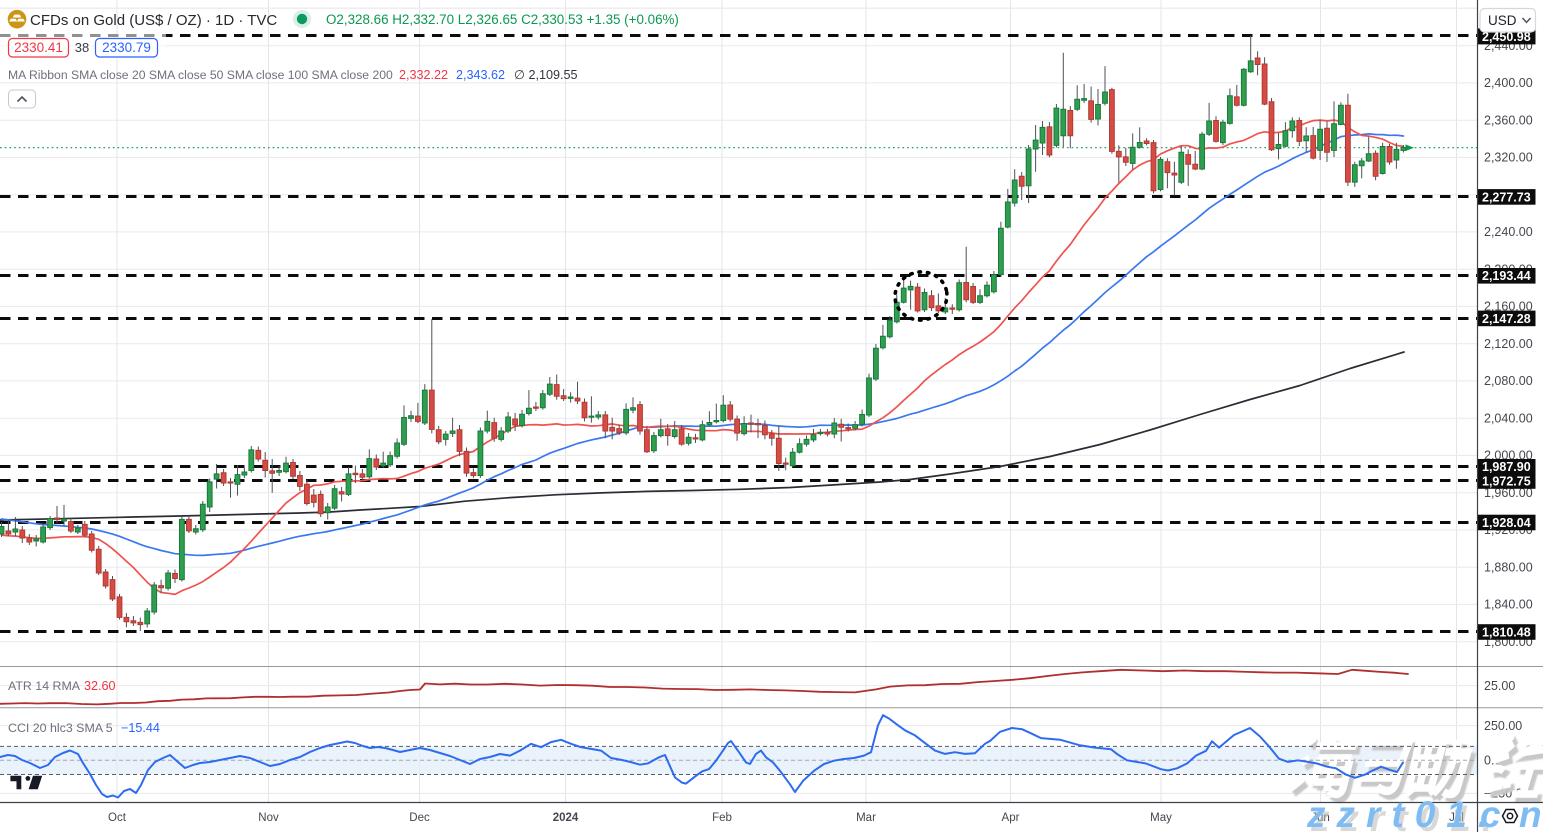 This screenshot has width=1543, height=837. What do you see at coordinates (60, 728) in the screenshot?
I see `svg-text: CCI 20 hlc3 SMA 5` at bounding box center [60, 728].